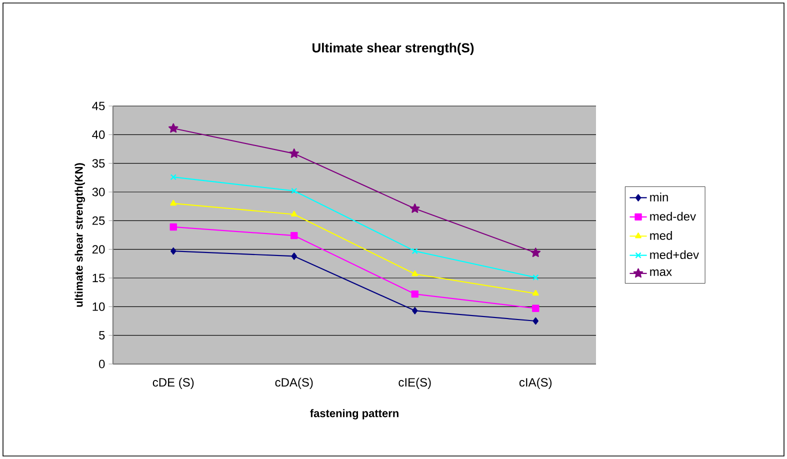 Image resolution: width=787 pixels, height=459 pixels. I want to click on y-tick-label: 30, so click(98, 192).